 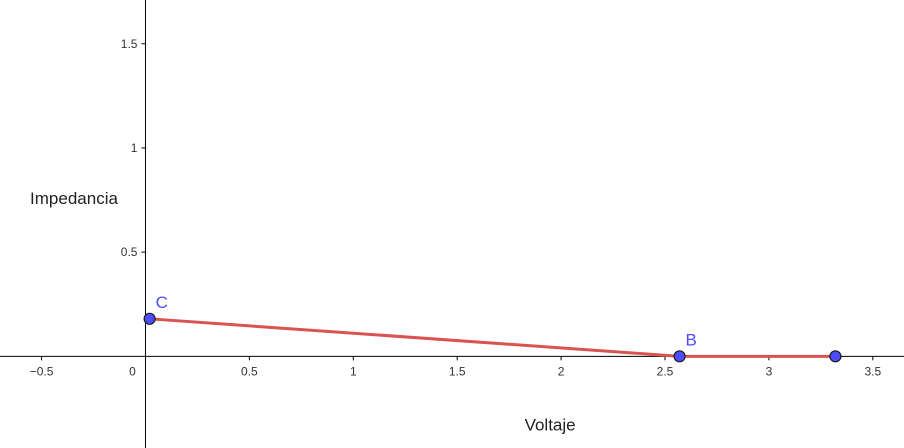 What do you see at coordinates (162, 302) in the screenshot?
I see `point-label: C` at bounding box center [162, 302].